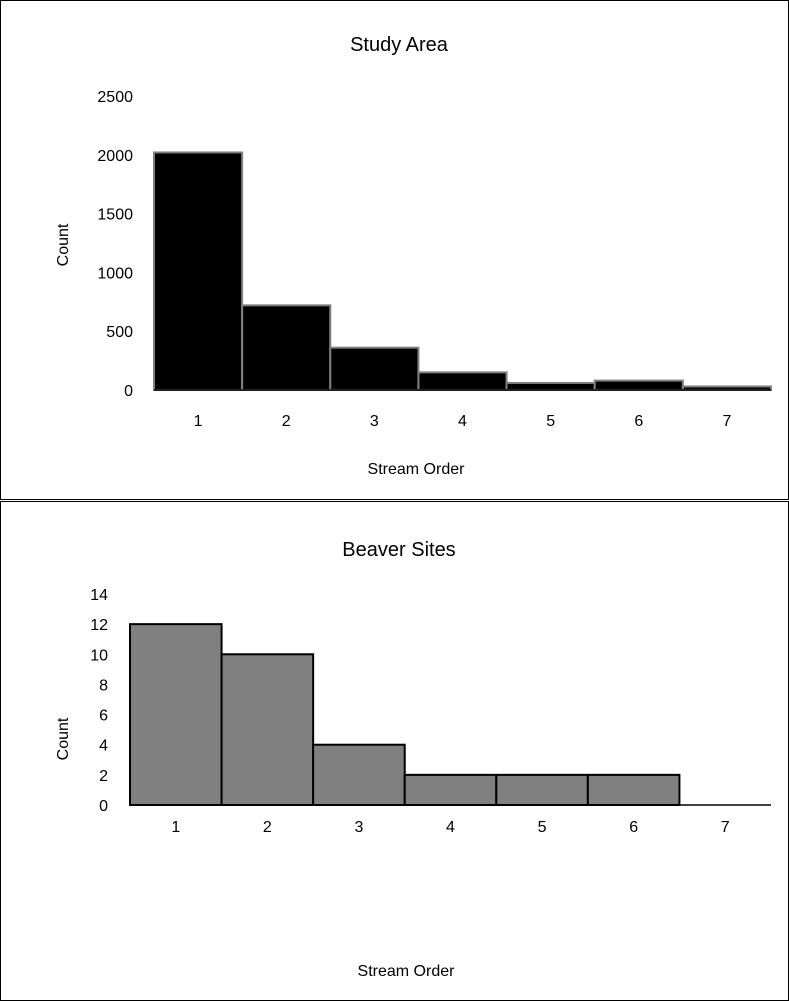 This screenshot has height=1001, width=789. What do you see at coordinates (99, 655) in the screenshot?
I see `y-tick-label: 10` at bounding box center [99, 655].